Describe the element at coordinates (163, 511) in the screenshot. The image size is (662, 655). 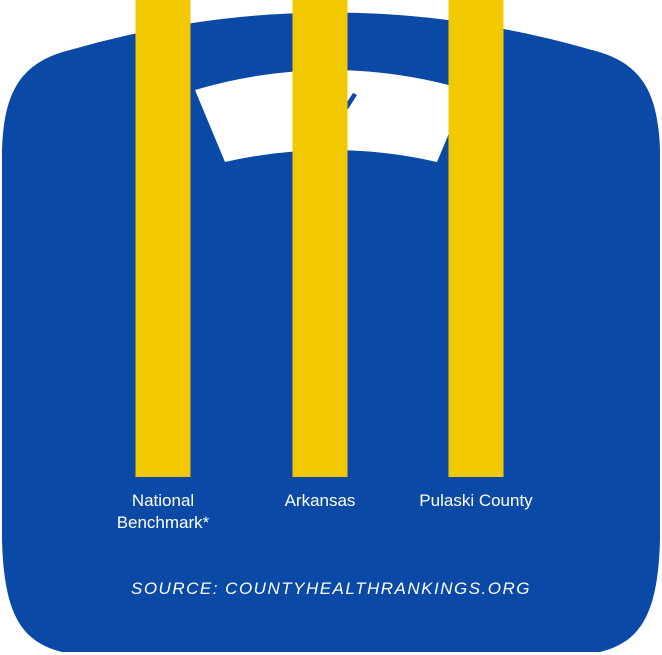
I see `category-label-national-benchmark: National Benchmark*` at that location.